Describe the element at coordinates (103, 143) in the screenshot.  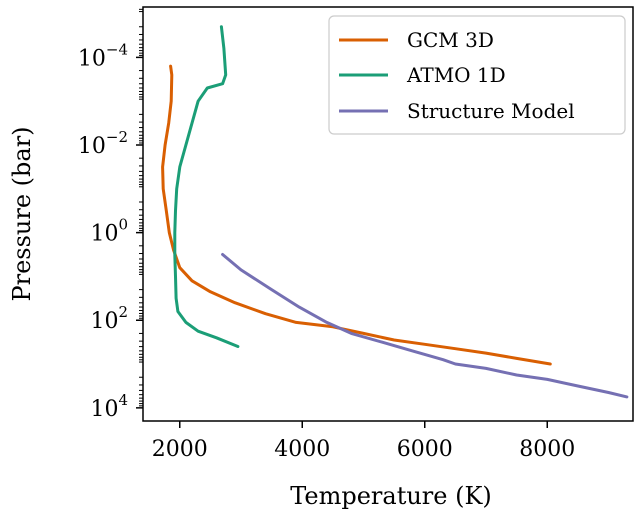
I see `y-tick-label: 10⁻²` at that location.